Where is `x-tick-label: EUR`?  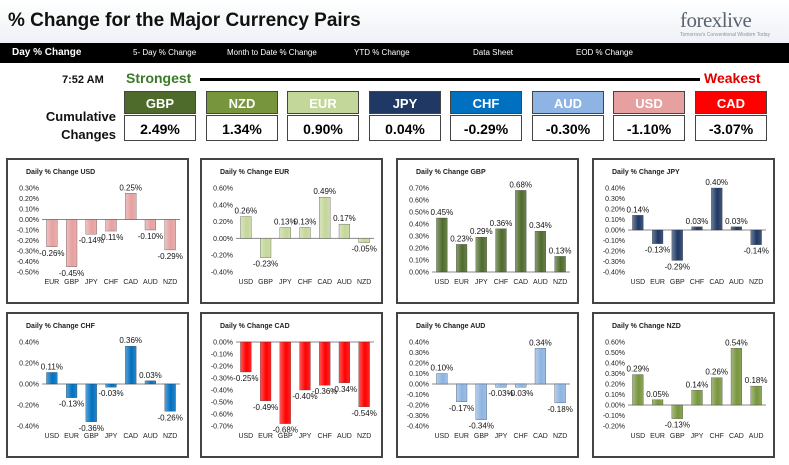
x-tick-label: EUR is located at coordinates (461, 436).